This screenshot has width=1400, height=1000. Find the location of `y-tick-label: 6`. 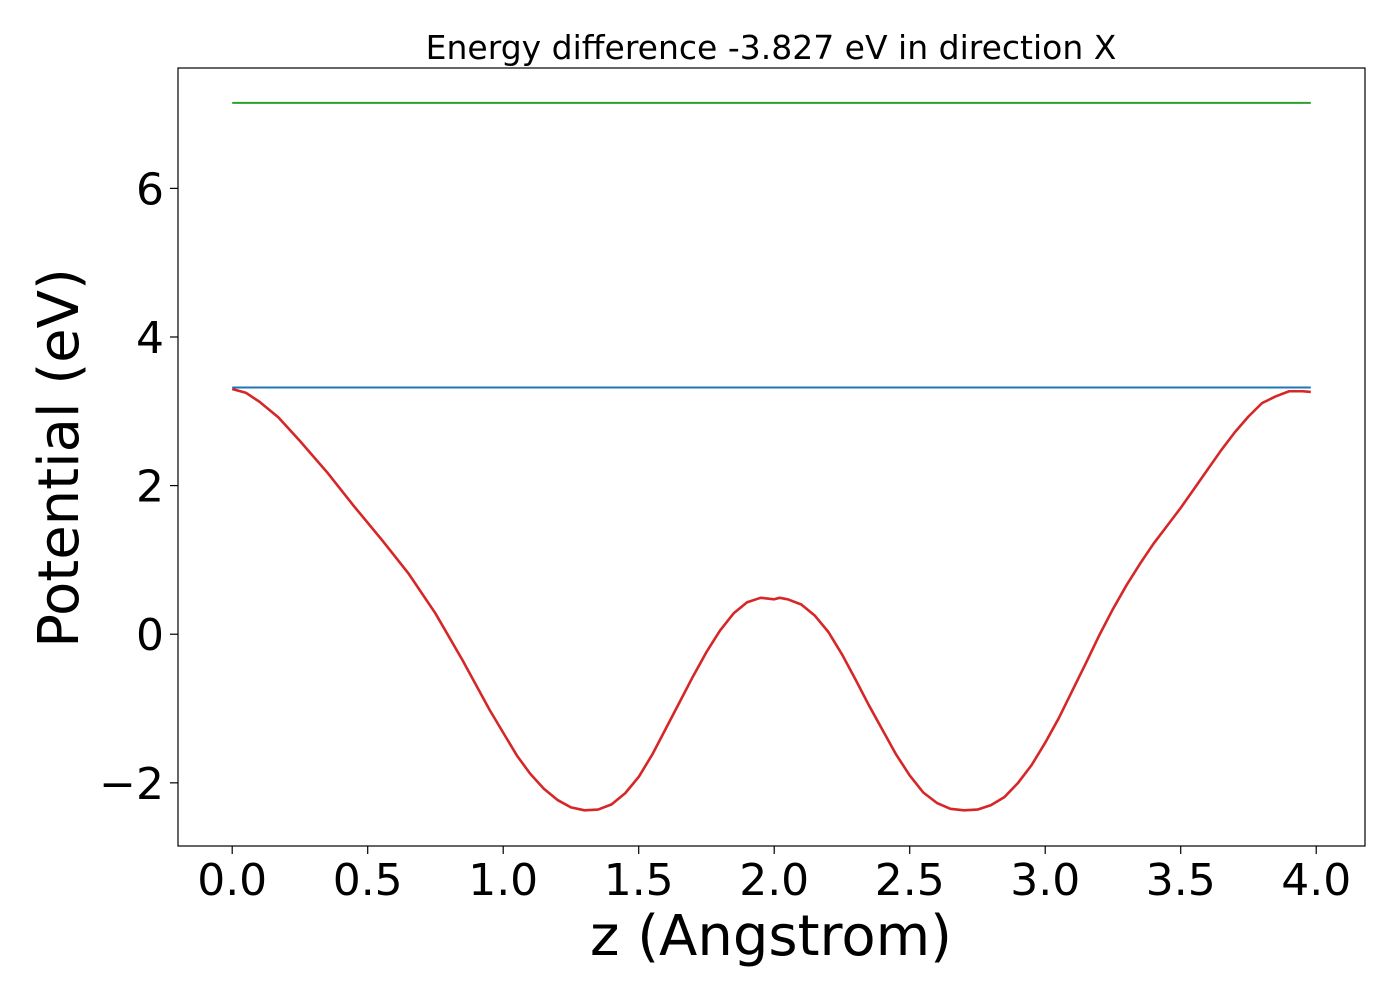

y-tick-label: 6 is located at coordinates (150, 189).